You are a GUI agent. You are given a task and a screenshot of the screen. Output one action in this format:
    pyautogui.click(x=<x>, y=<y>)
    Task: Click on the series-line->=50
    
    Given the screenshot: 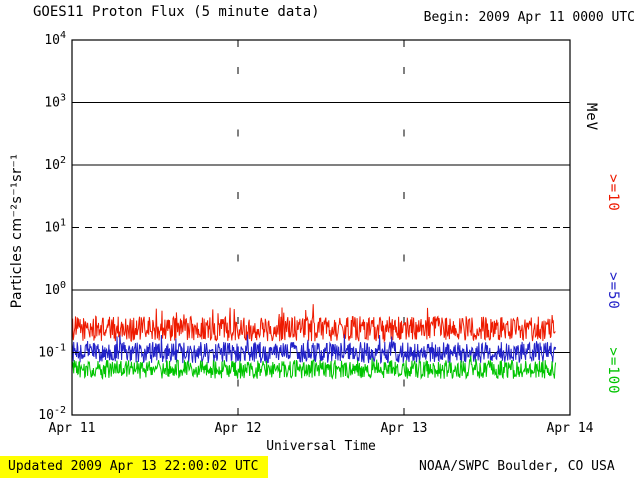 What is the action you would take?
    pyautogui.click(x=314, y=349)
    